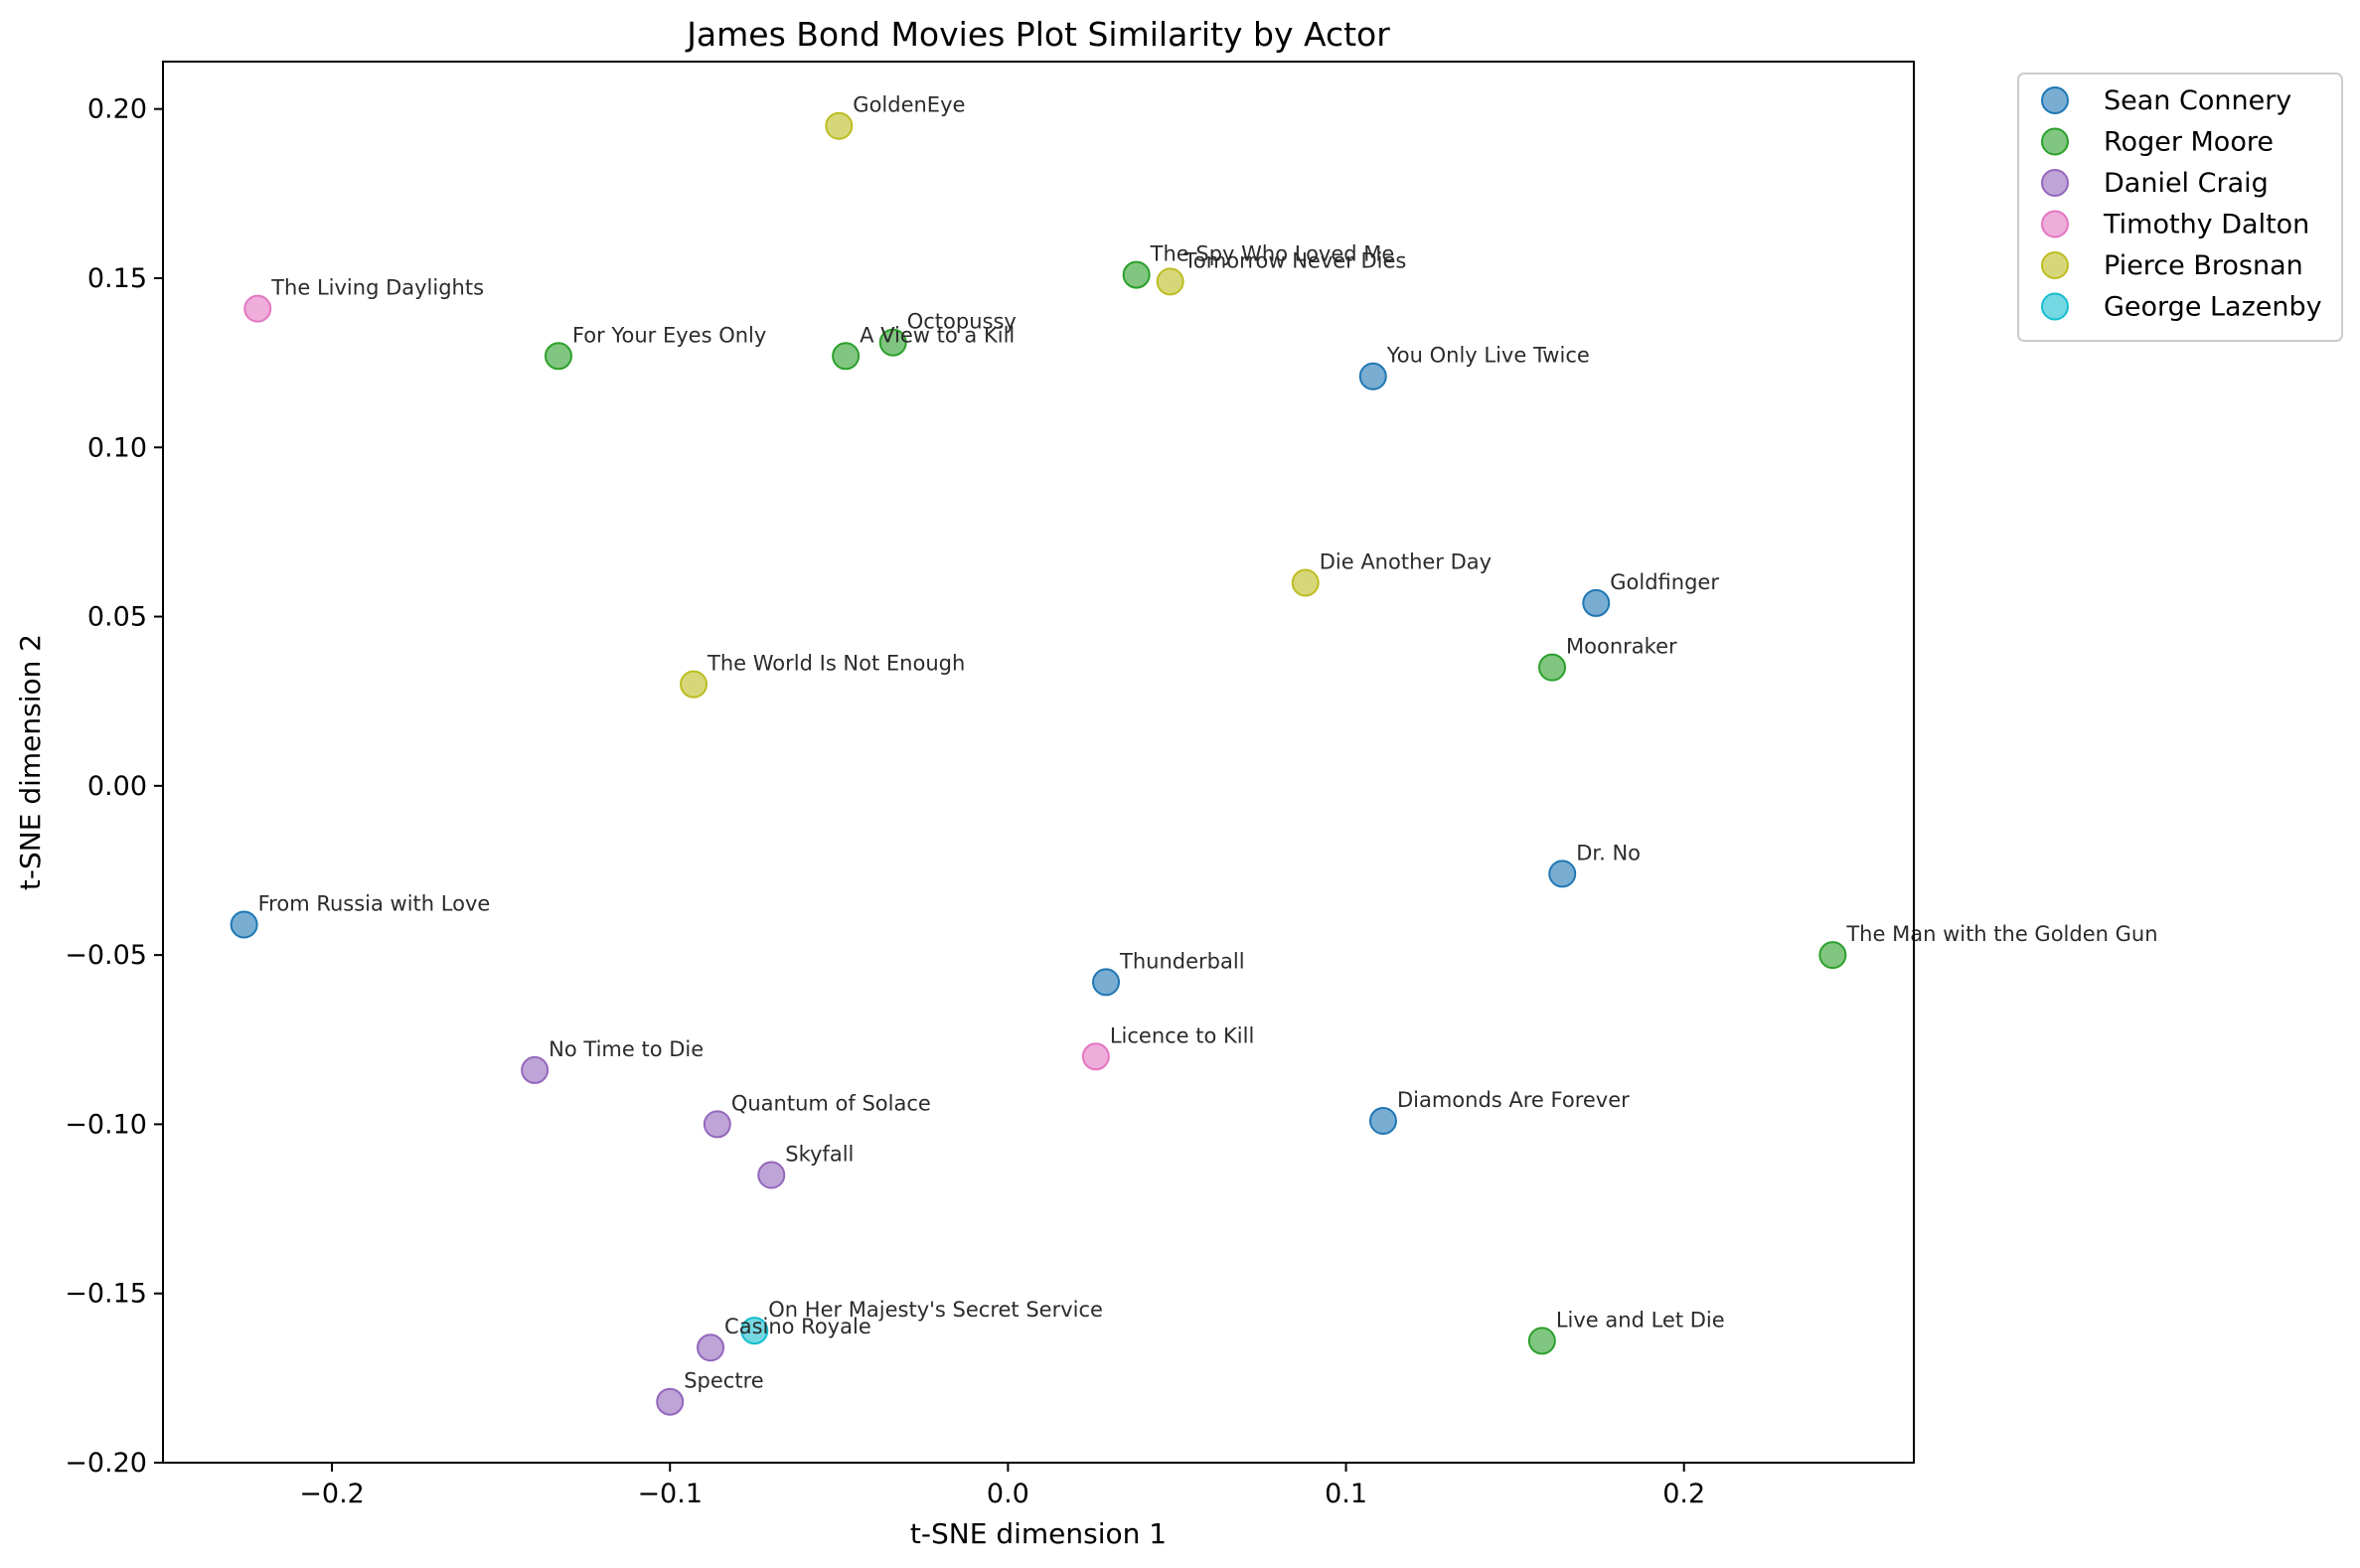 Image resolution: width=2360 pixels, height=1568 pixels. I want to click on x-tick-label: 0.0, so click(1008, 1494).